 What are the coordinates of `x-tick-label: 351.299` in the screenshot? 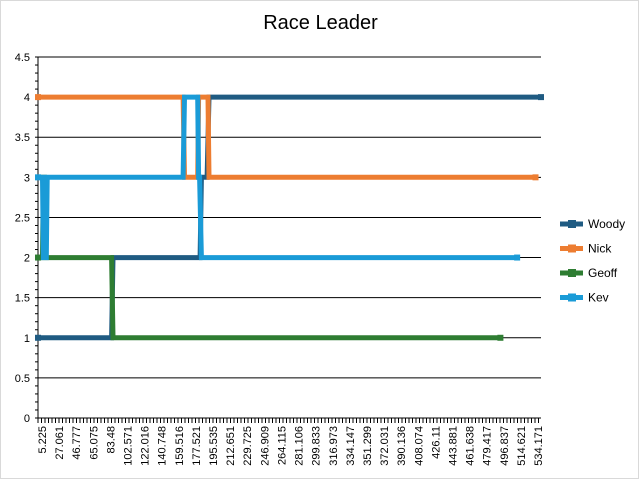 It's located at (368, 446).